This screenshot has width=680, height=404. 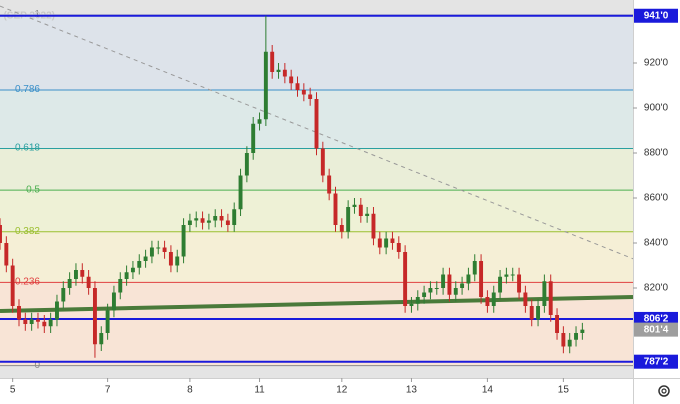 What do you see at coordinates (27, 282) in the screenshot?
I see `fib-level-label: 0.236` at bounding box center [27, 282].